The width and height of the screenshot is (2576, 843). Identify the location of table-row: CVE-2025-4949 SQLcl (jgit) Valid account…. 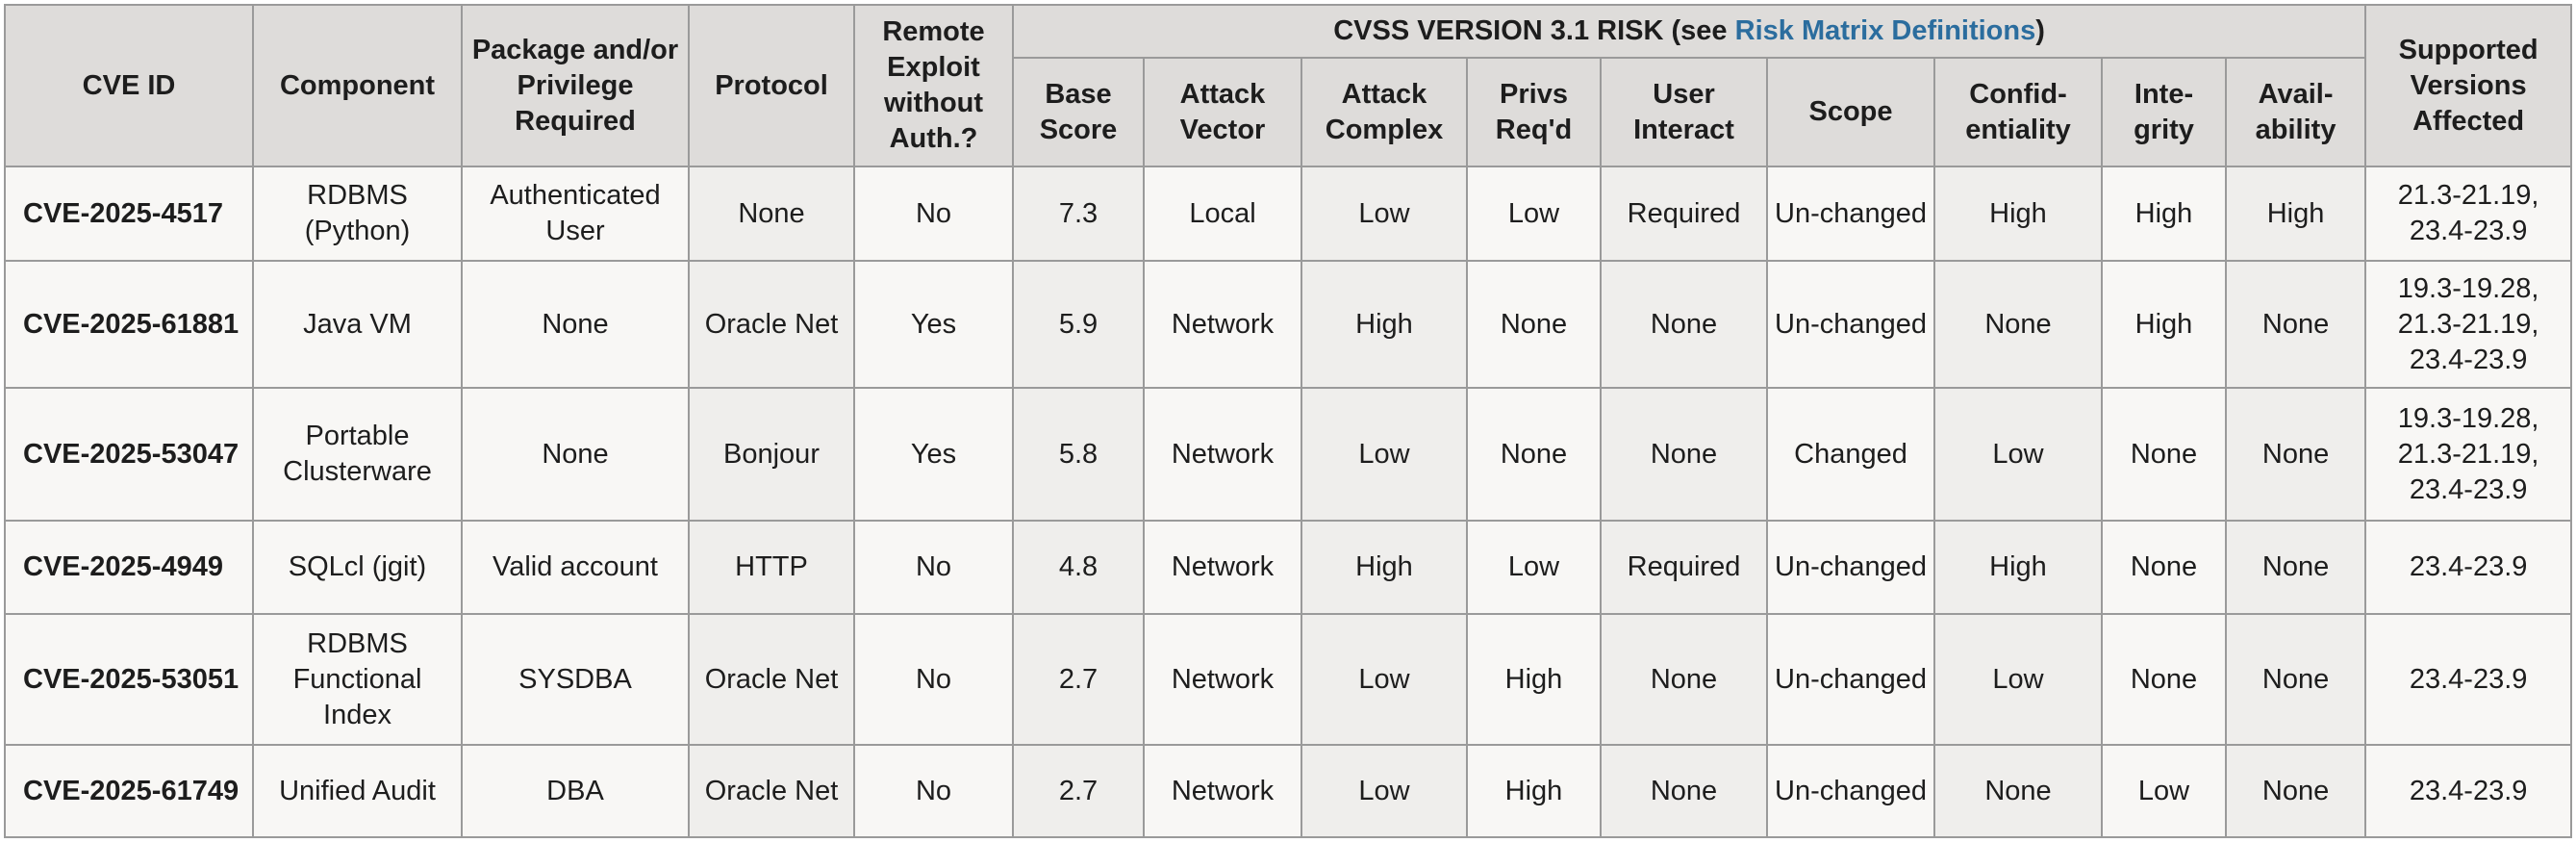
(1288, 567).